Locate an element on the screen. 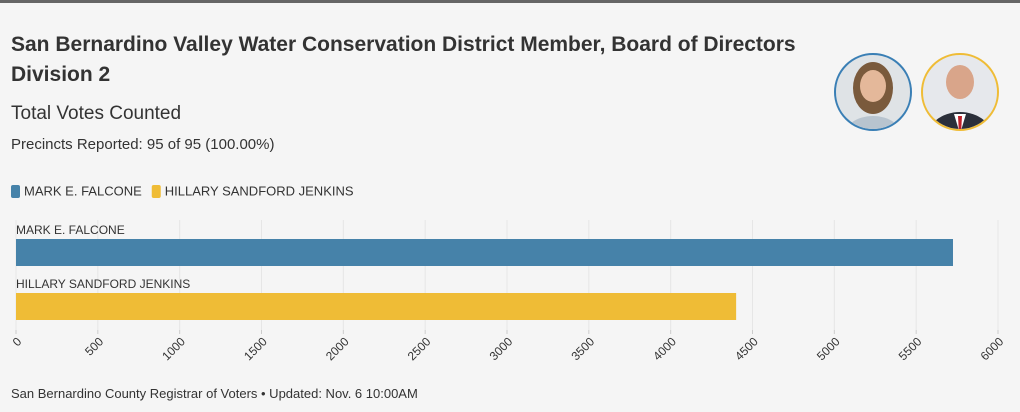 The image size is (1020, 412). precincts: Precincts Reported: 95 of 95 (100.00%) is located at coordinates (143, 144).